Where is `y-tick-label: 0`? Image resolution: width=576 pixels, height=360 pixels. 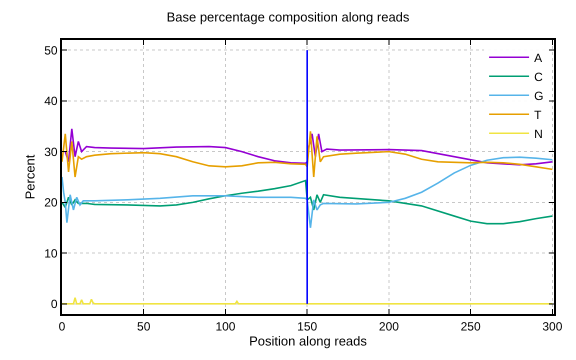
y-tick-label: 0 is located at coordinates (54, 304).